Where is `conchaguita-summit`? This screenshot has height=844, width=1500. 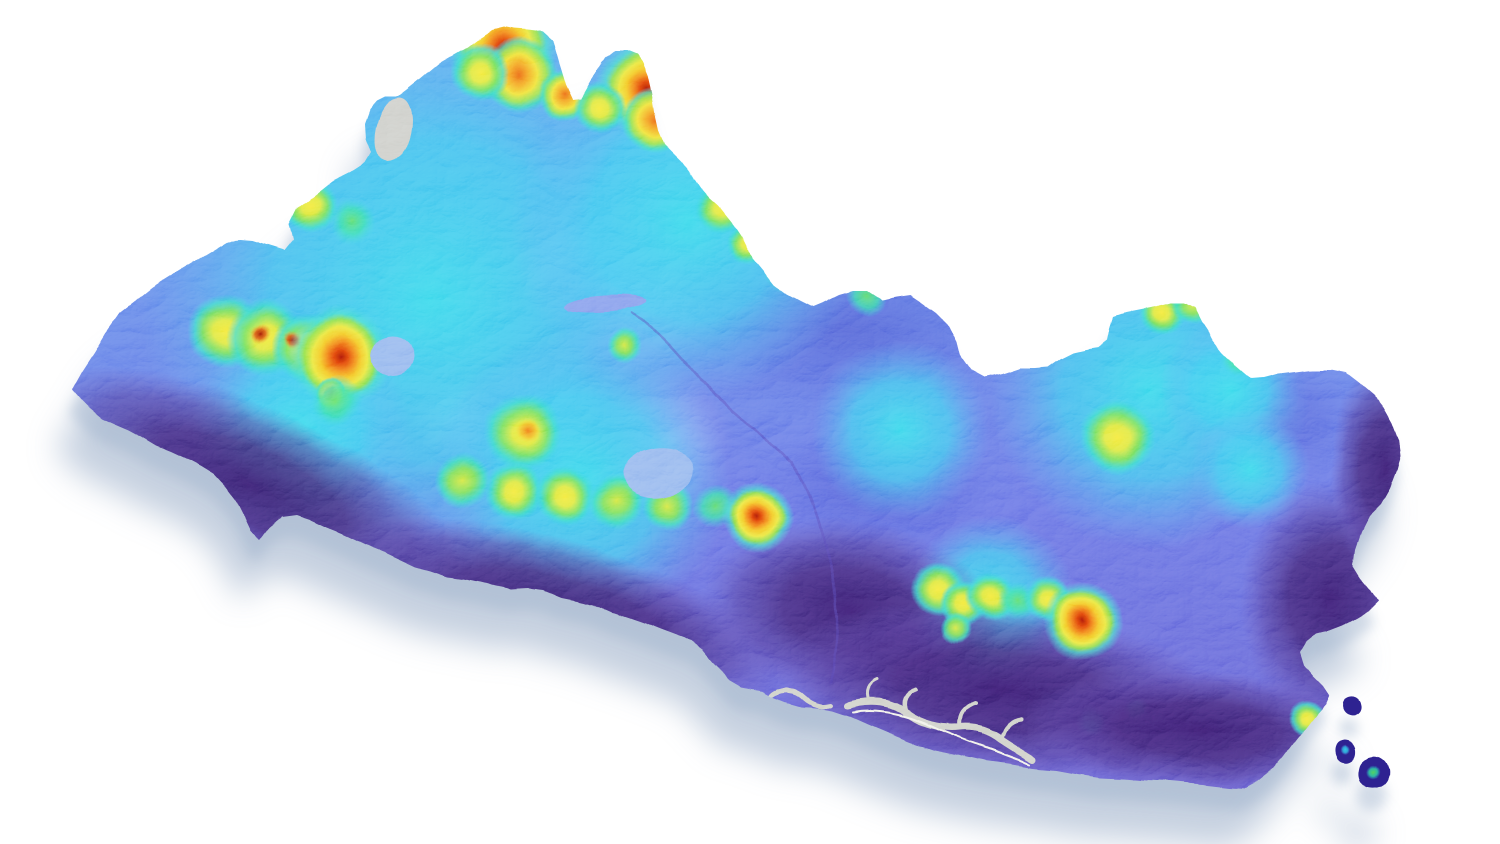
conchaguita-summit is located at coordinates (1345, 750).